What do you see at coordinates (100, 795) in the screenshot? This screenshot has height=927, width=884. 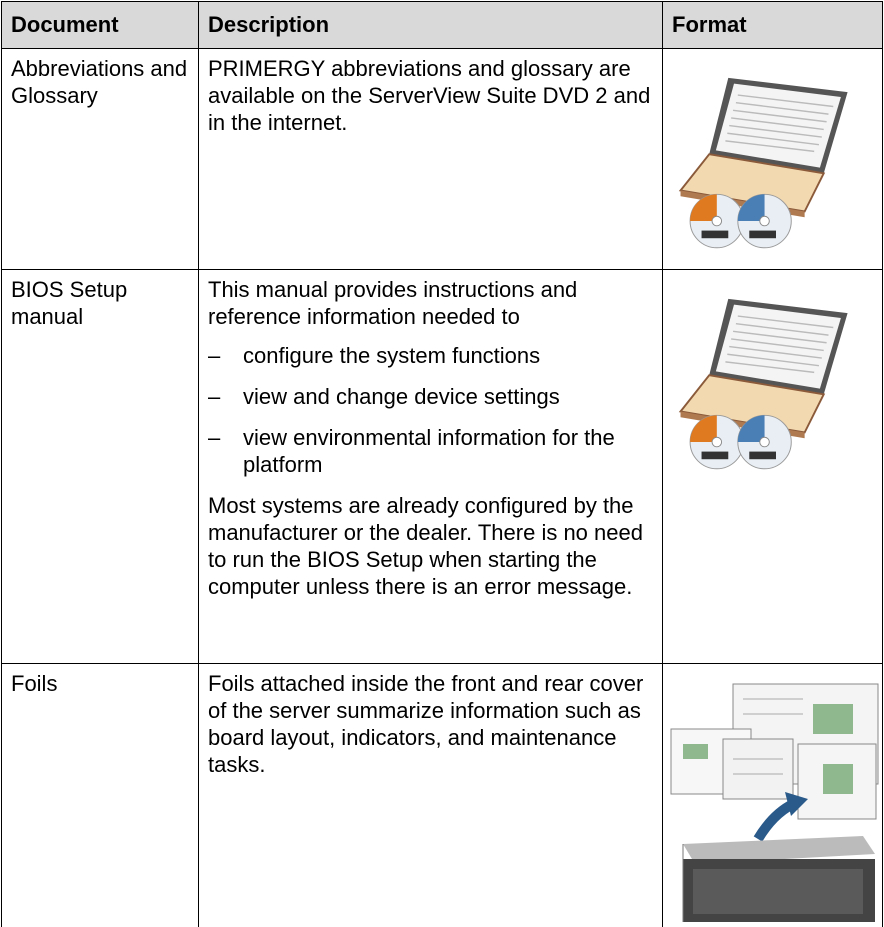 I see `document-cell: Foils` at bounding box center [100, 795].